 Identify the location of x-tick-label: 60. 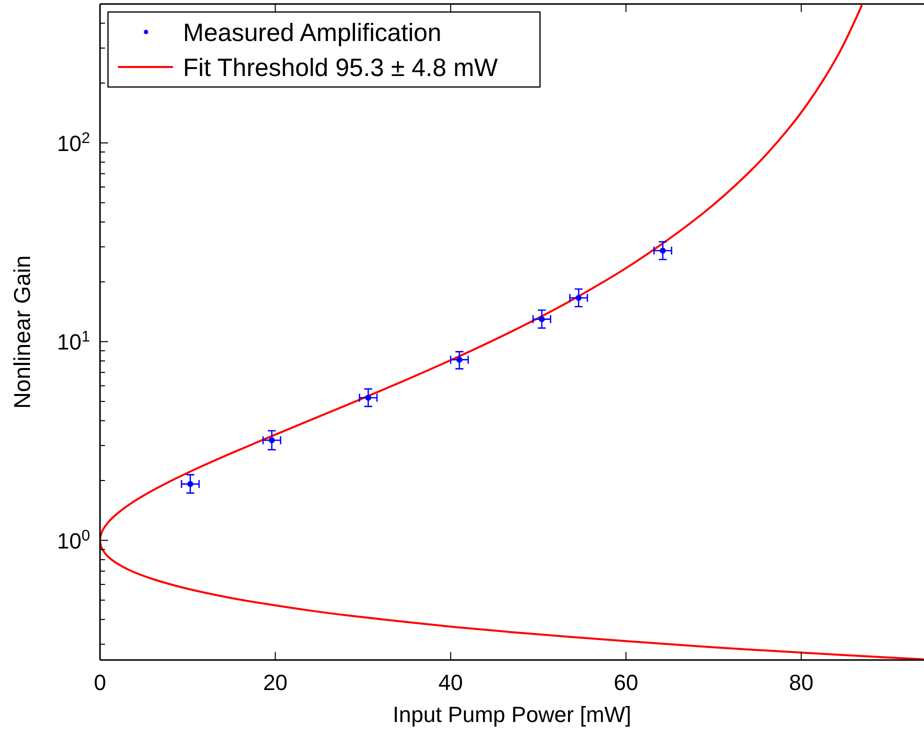
(626, 682).